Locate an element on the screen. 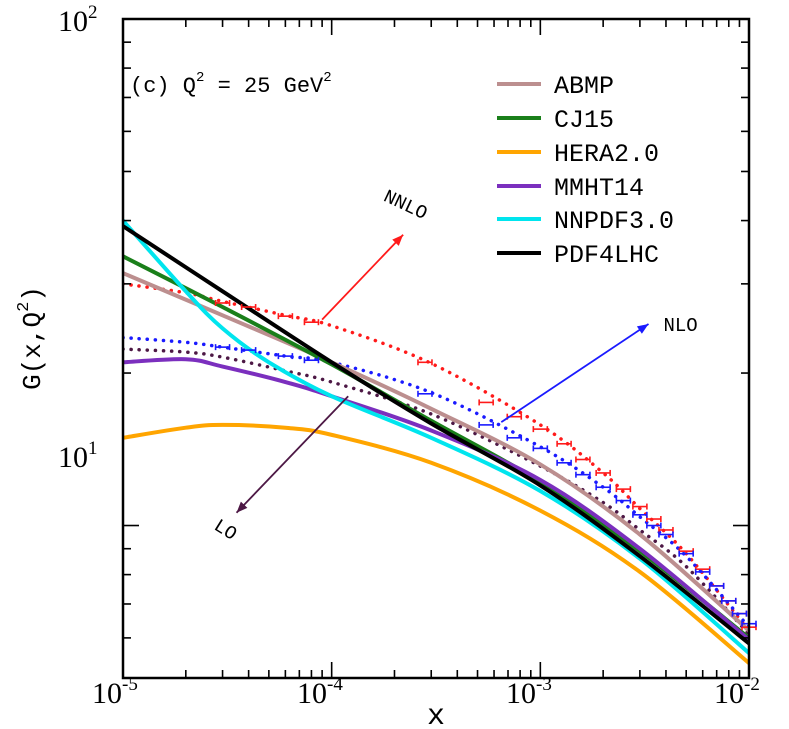  arrowhead-nlo is located at coordinates (642, 328).